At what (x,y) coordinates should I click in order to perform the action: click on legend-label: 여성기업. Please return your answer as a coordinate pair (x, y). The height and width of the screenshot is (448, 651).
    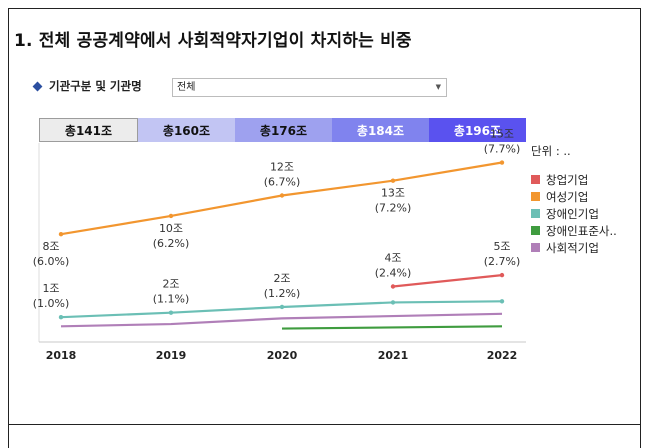
    Looking at the image, I should click on (567, 196).